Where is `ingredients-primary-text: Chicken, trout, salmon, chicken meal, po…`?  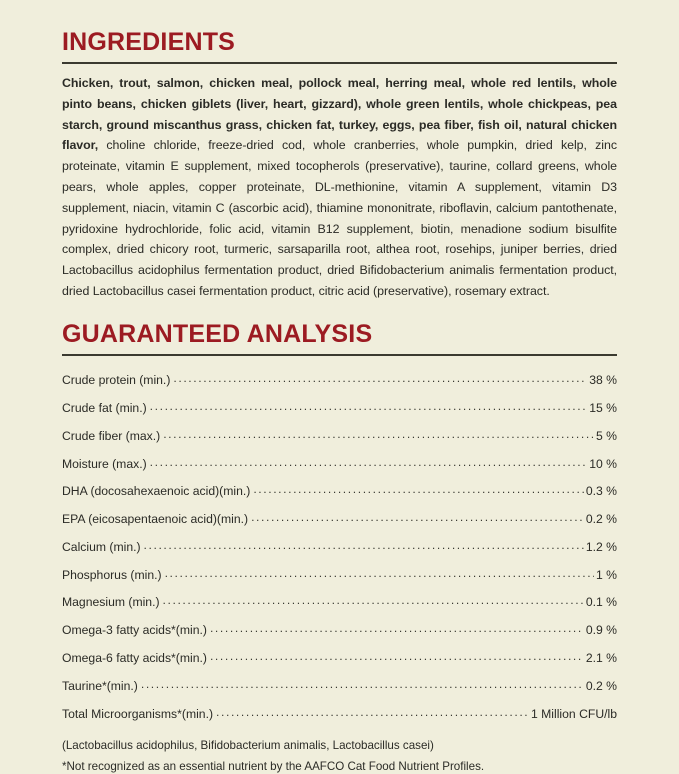 ingredients-primary-text: Chicken, trout, salmon, chicken meal, po… is located at coordinates (339, 114).